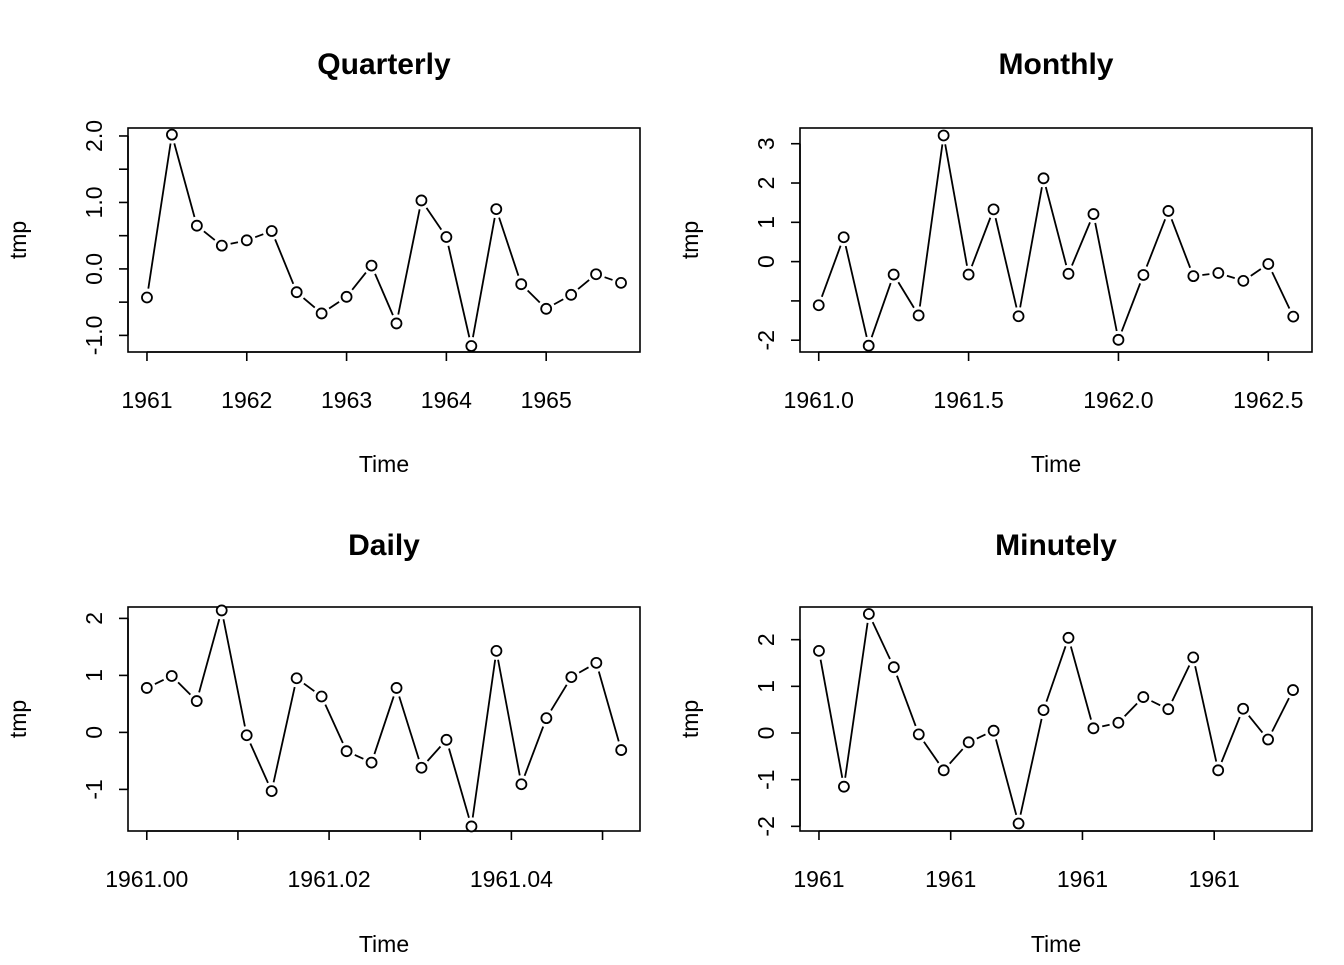 The width and height of the screenshot is (1344, 965). Describe the element at coordinates (94, 269) in the screenshot. I see `y-tick-label: 0.0` at that location.